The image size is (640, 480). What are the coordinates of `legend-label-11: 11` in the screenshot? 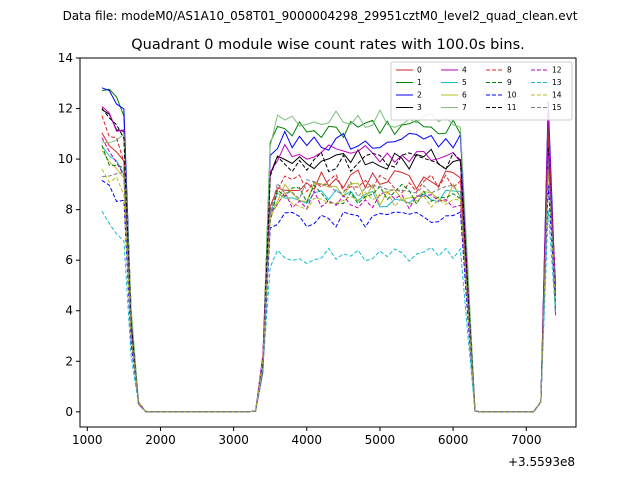 It's located at (512, 107).